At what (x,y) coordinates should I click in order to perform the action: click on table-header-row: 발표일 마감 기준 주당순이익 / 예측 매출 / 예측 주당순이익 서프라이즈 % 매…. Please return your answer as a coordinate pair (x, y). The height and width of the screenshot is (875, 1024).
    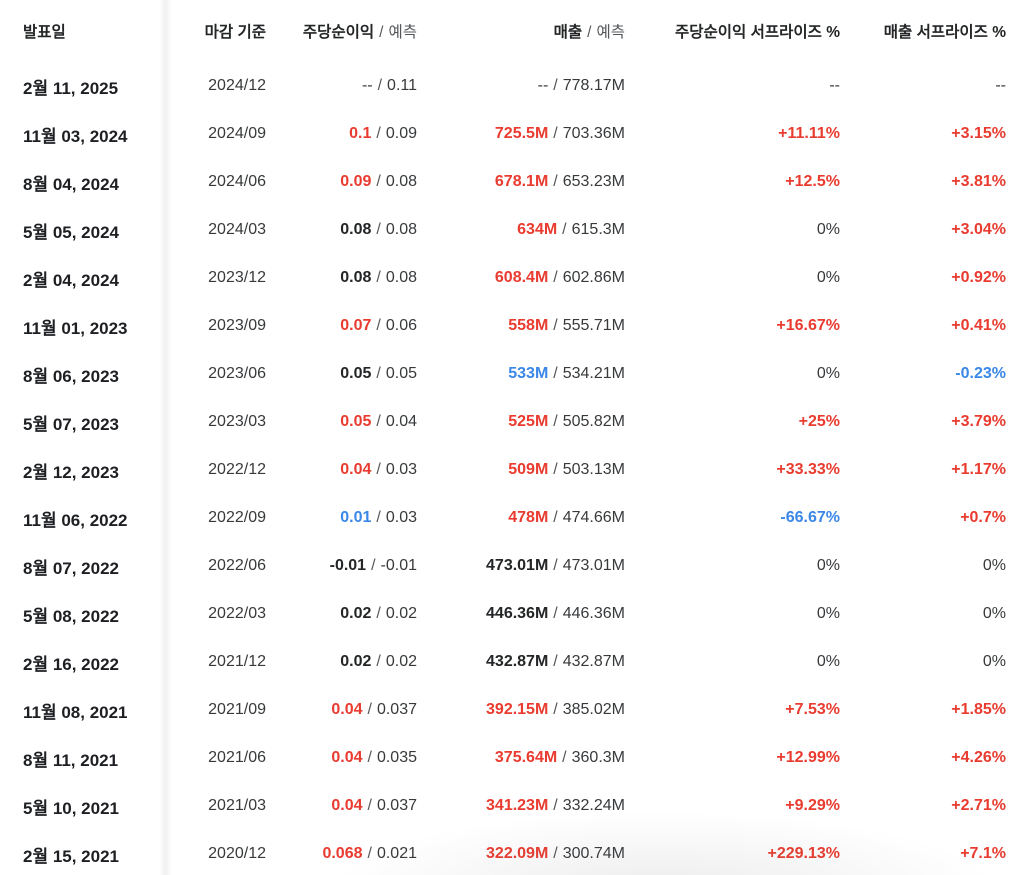
    Looking at the image, I should click on (512, 31).